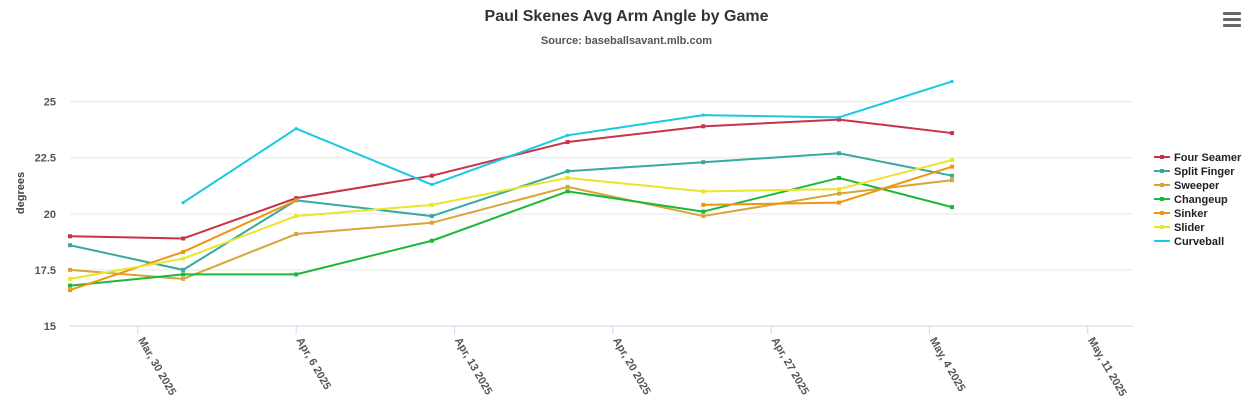 Image resolution: width=1253 pixels, height=400 pixels. I want to click on legend-label: Curveball, so click(1199, 242).